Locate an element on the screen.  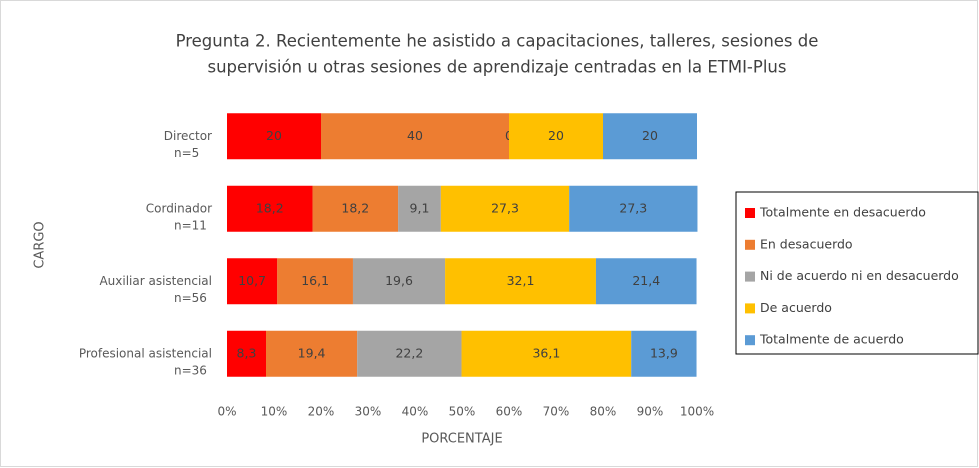
x-tick-label: 50% is located at coordinates (462, 412).